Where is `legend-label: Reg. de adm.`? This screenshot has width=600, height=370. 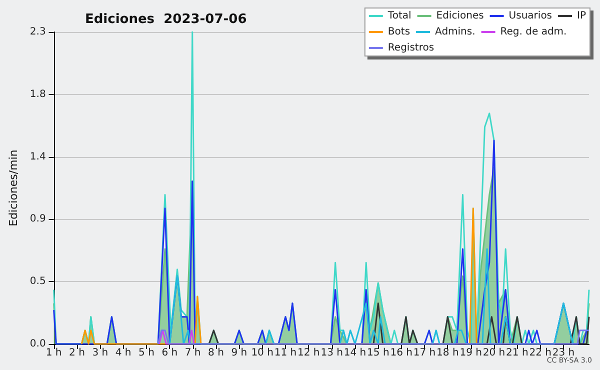 legend-label: Reg. de adm. is located at coordinates (533, 32).